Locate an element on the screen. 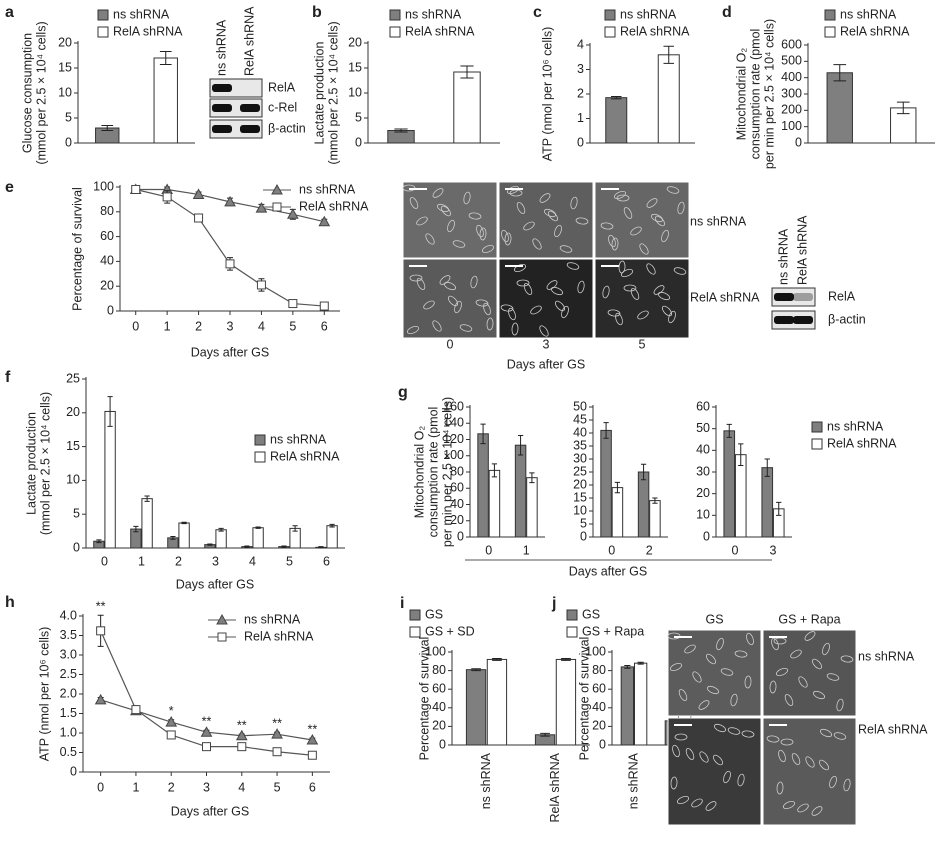 This screenshot has width=946, height=845. x-tick-label: ns shRNA is located at coordinates (486, 780).